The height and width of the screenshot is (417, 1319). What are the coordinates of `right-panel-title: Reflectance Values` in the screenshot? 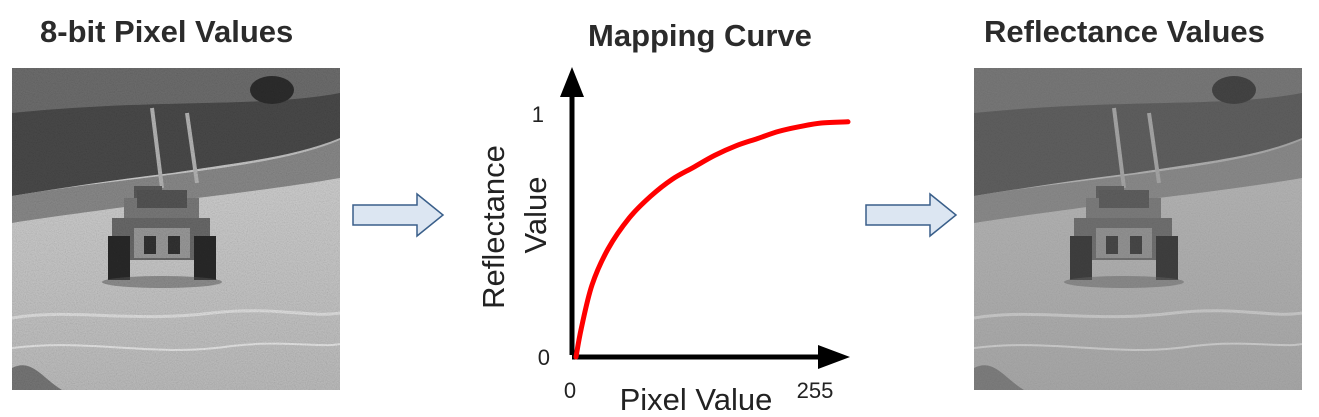 It's located at (1124, 31).